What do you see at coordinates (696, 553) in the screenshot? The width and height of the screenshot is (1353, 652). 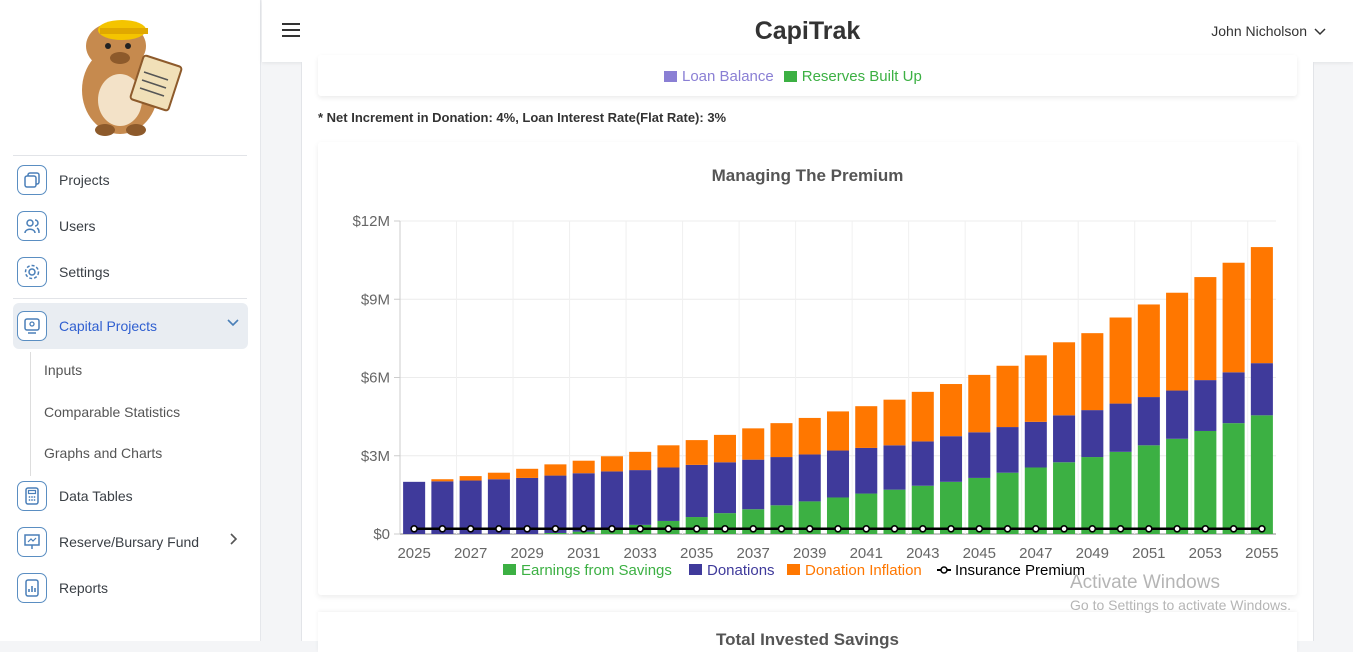 I see `x-tick-label: 2035` at bounding box center [696, 553].